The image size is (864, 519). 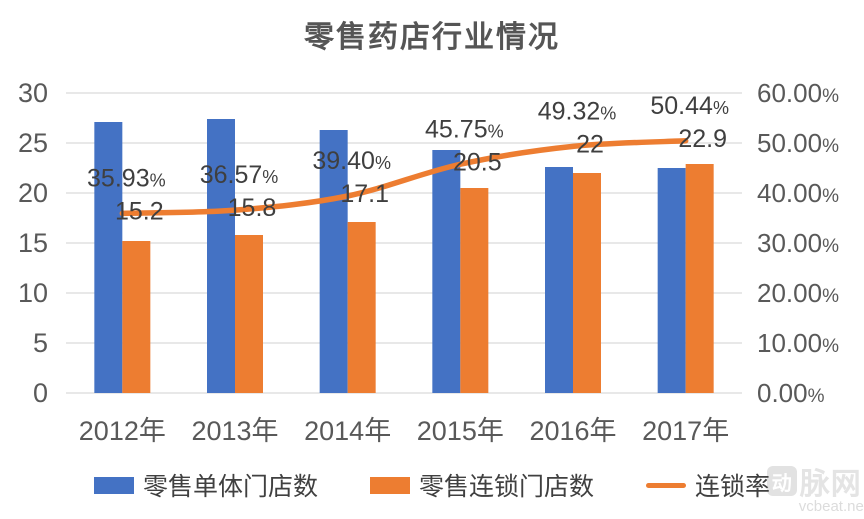 I want to click on bar-零售单体门店数-2015年, so click(x=446, y=271).